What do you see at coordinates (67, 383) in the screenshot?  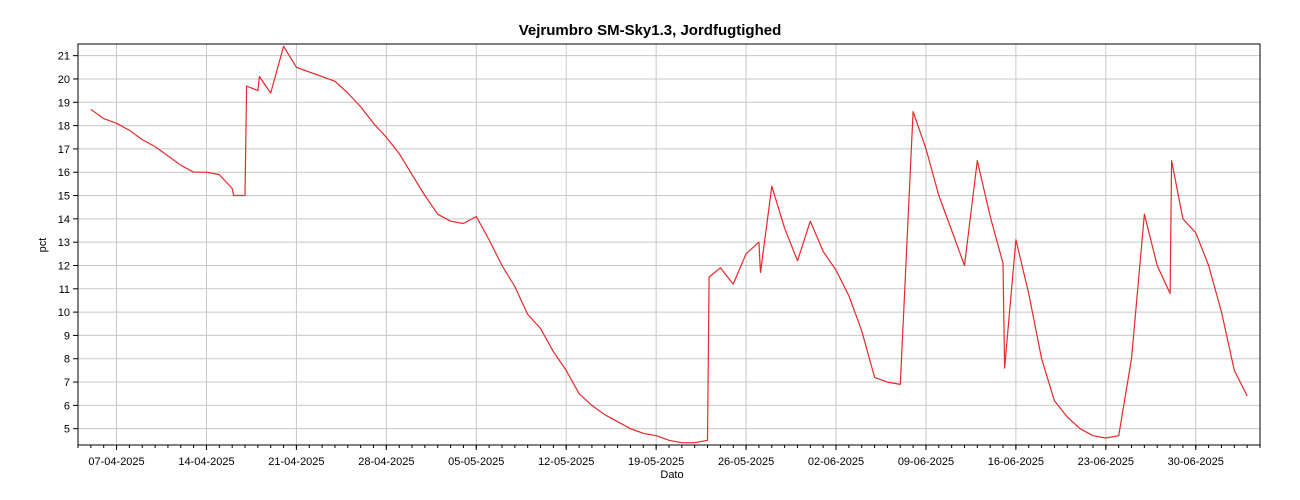 I see `y-tick-label: 7` at bounding box center [67, 383].